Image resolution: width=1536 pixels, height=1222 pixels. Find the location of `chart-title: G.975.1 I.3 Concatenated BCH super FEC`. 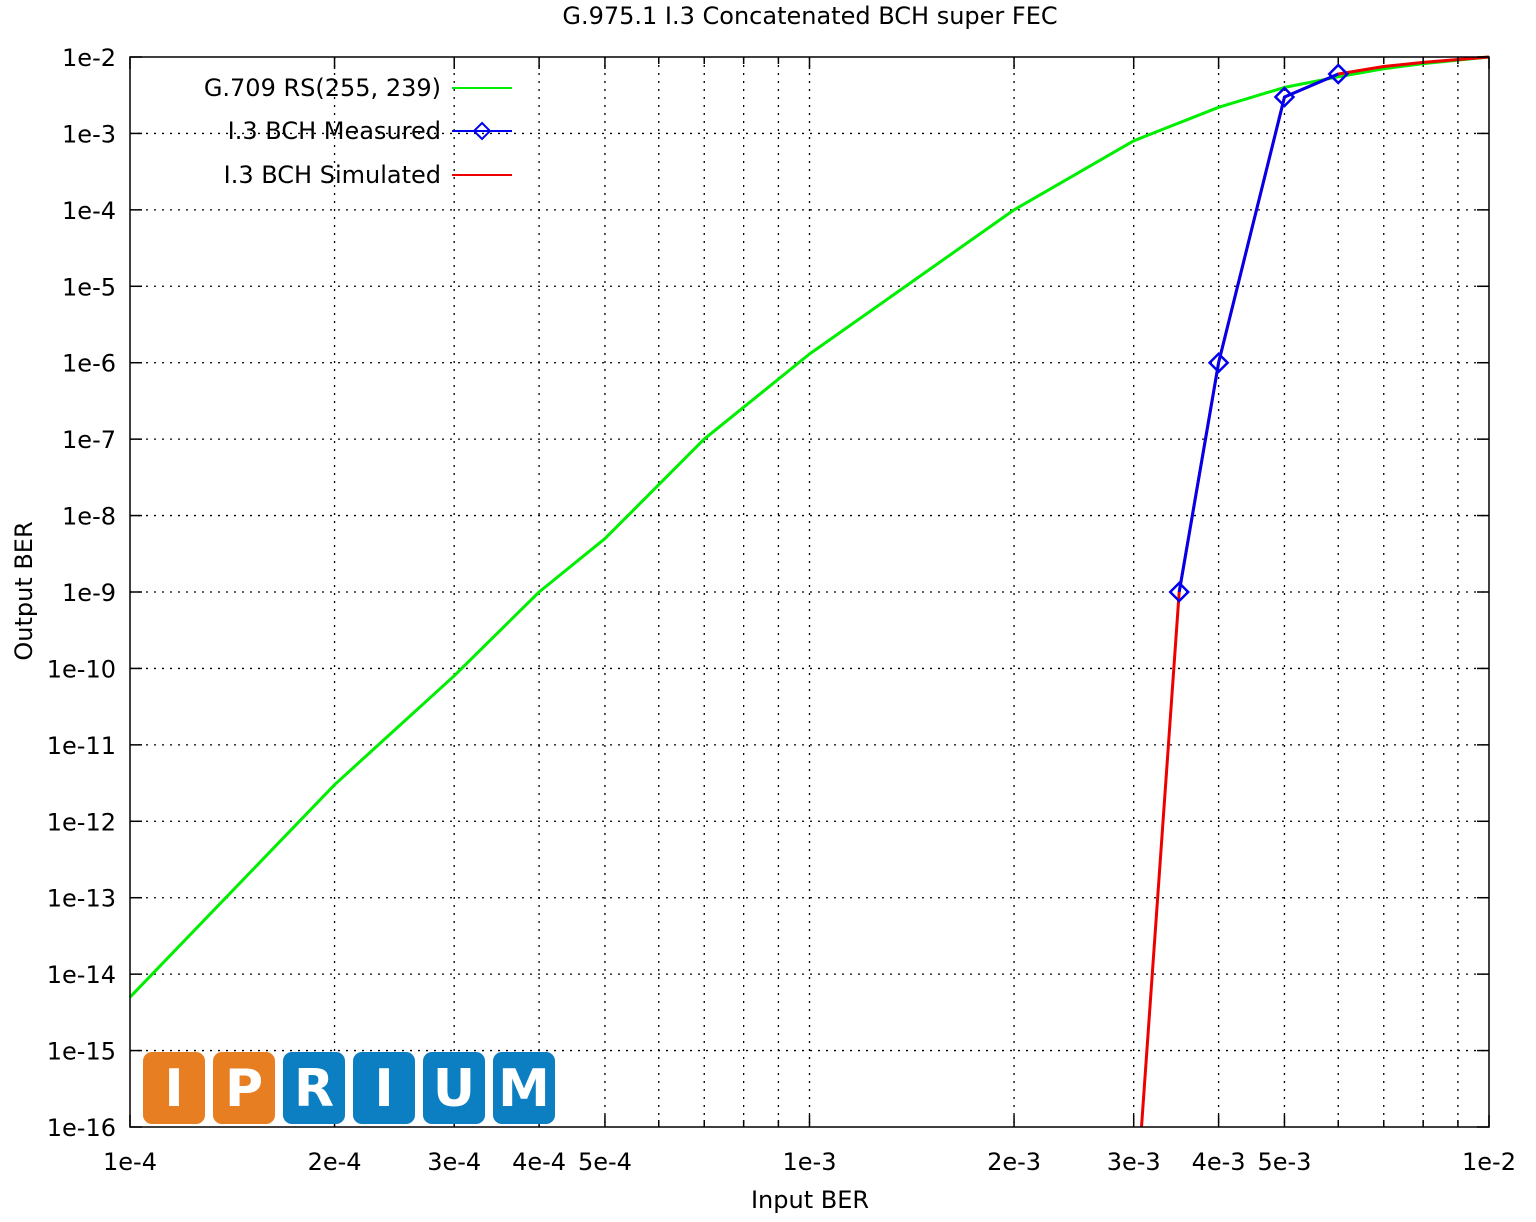

chart-title: G.975.1 I.3 Concatenated BCH super FEC is located at coordinates (809, 16).